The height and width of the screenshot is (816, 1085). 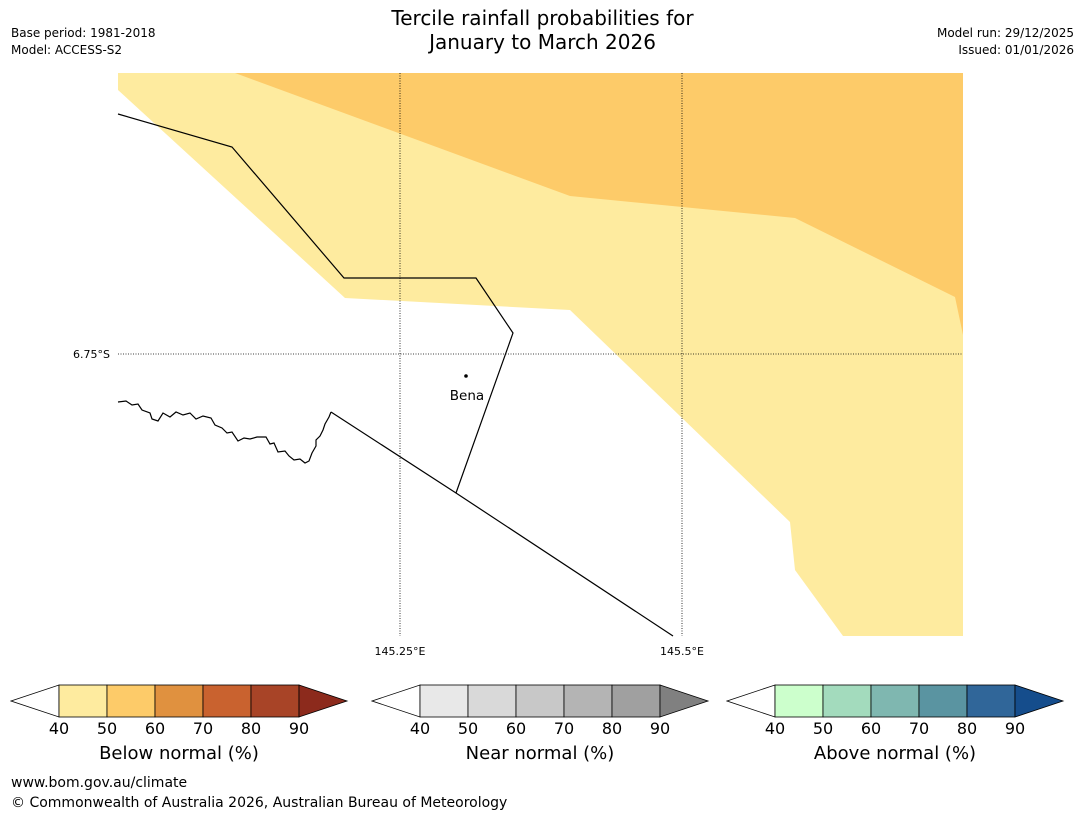 What do you see at coordinates (91, 354) in the screenshot?
I see `latitude-label: 6.75°S` at bounding box center [91, 354].